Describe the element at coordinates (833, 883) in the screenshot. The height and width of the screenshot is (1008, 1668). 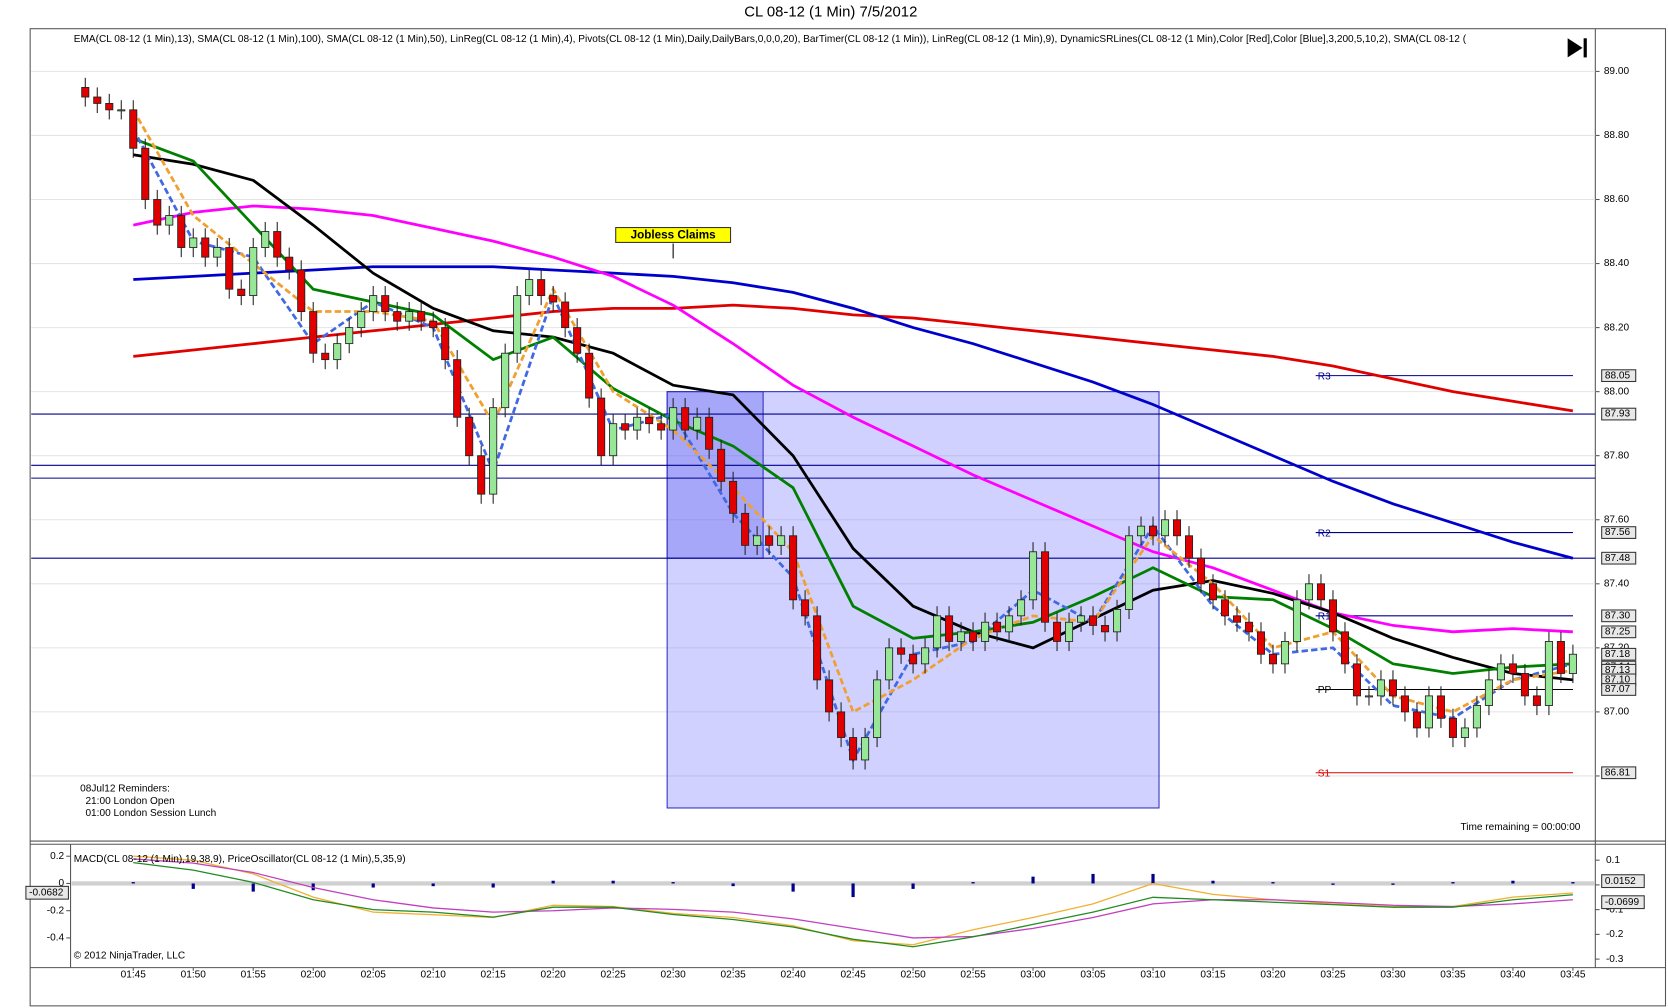
I see `zero-band` at that location.